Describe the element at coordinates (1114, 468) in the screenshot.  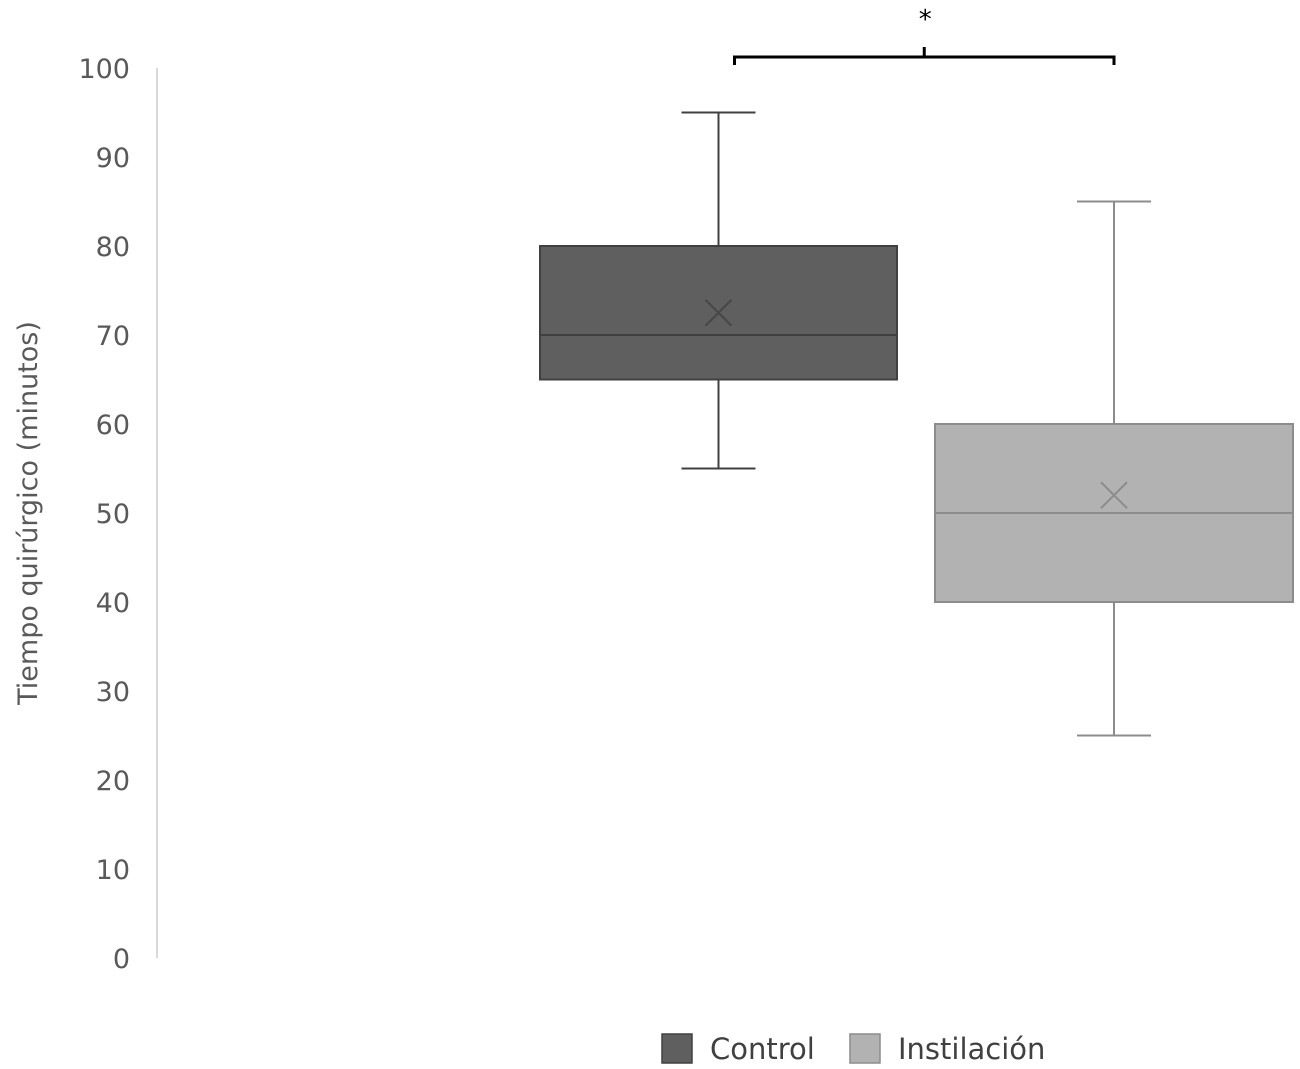
I see `box-instilacion` at that location.